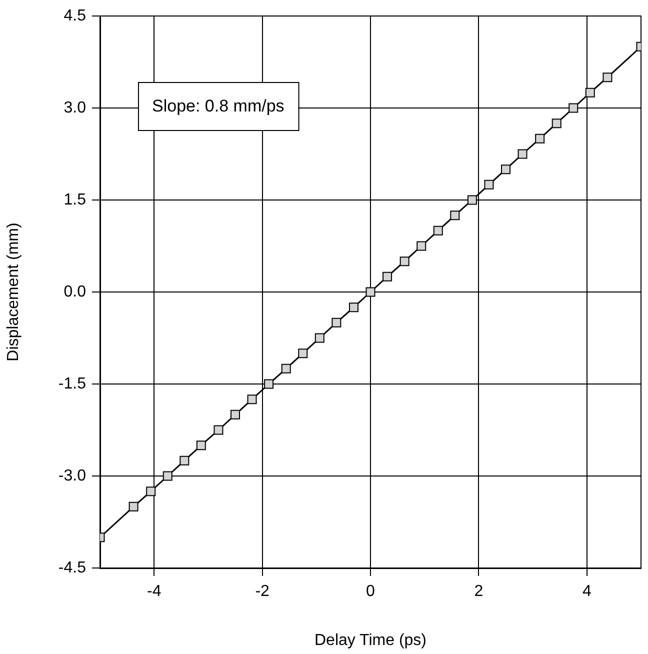 This screenshot has height=654, width=648. Describe the element at coordinates (262, 591) in the screenshot. I see `x-tick-label: -2` at that location.